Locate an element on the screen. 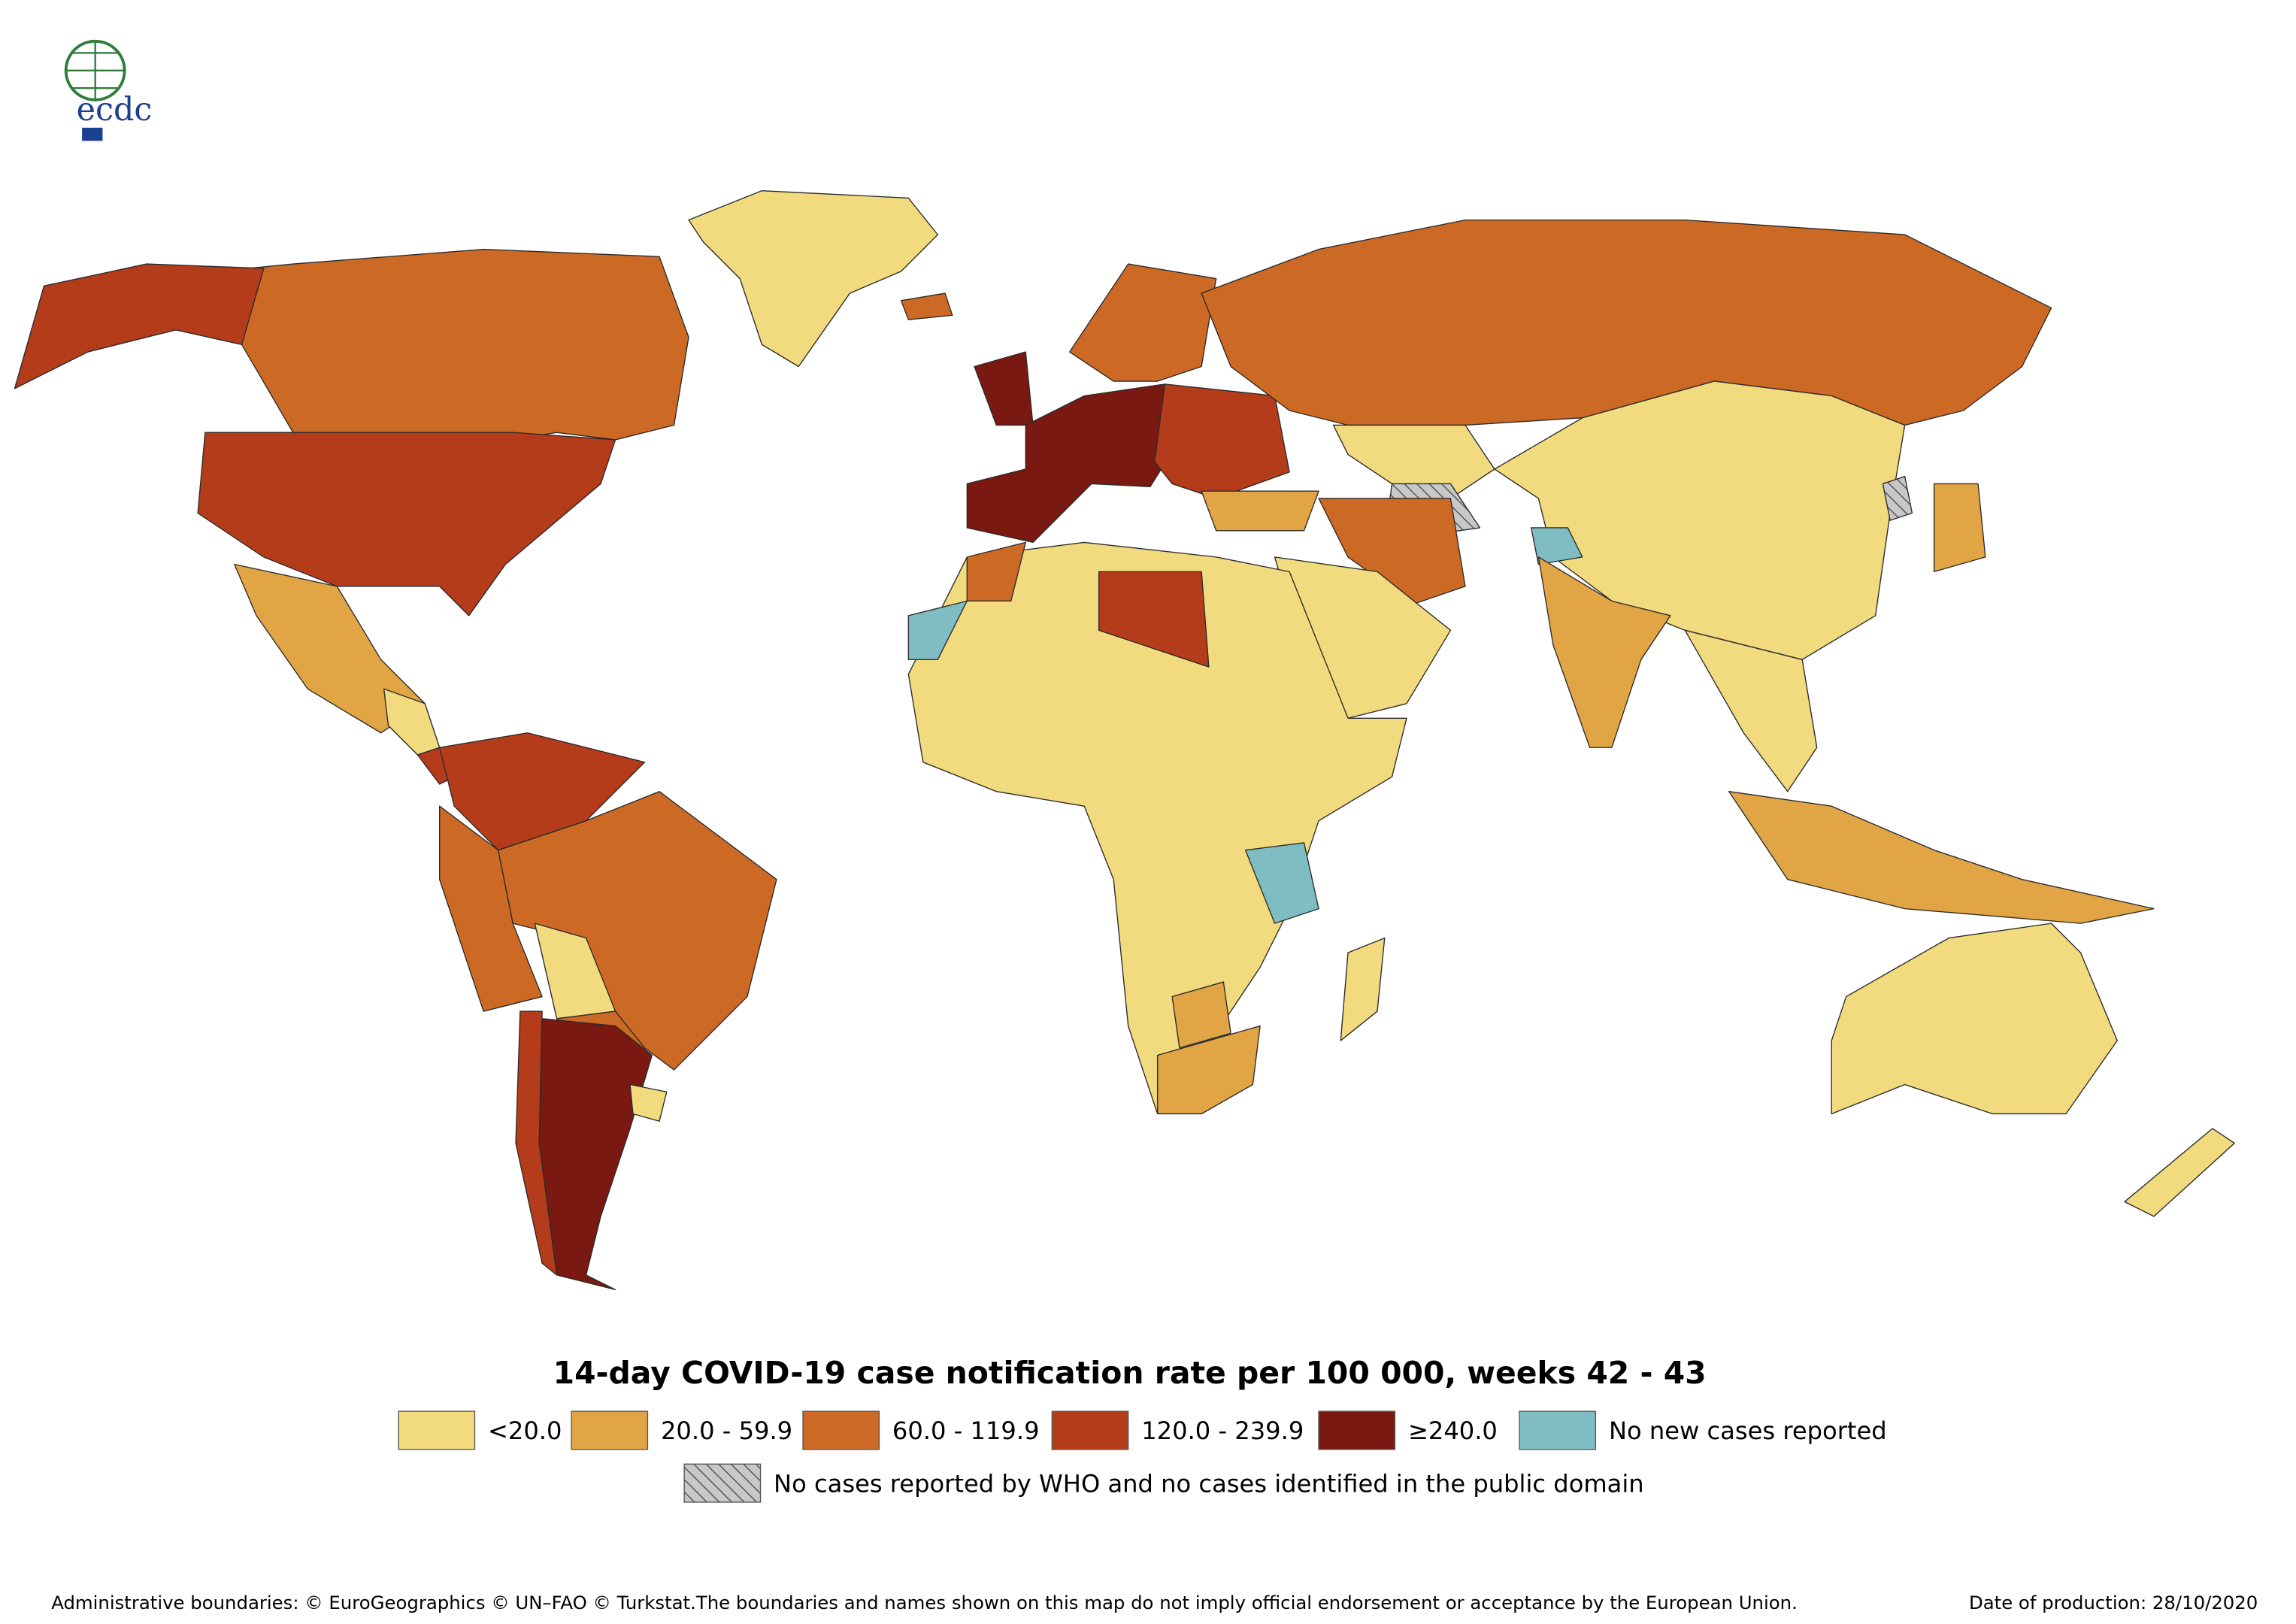  footer-date: Date of production: 28/10/2020 is located at coordinates (2113, 1602).